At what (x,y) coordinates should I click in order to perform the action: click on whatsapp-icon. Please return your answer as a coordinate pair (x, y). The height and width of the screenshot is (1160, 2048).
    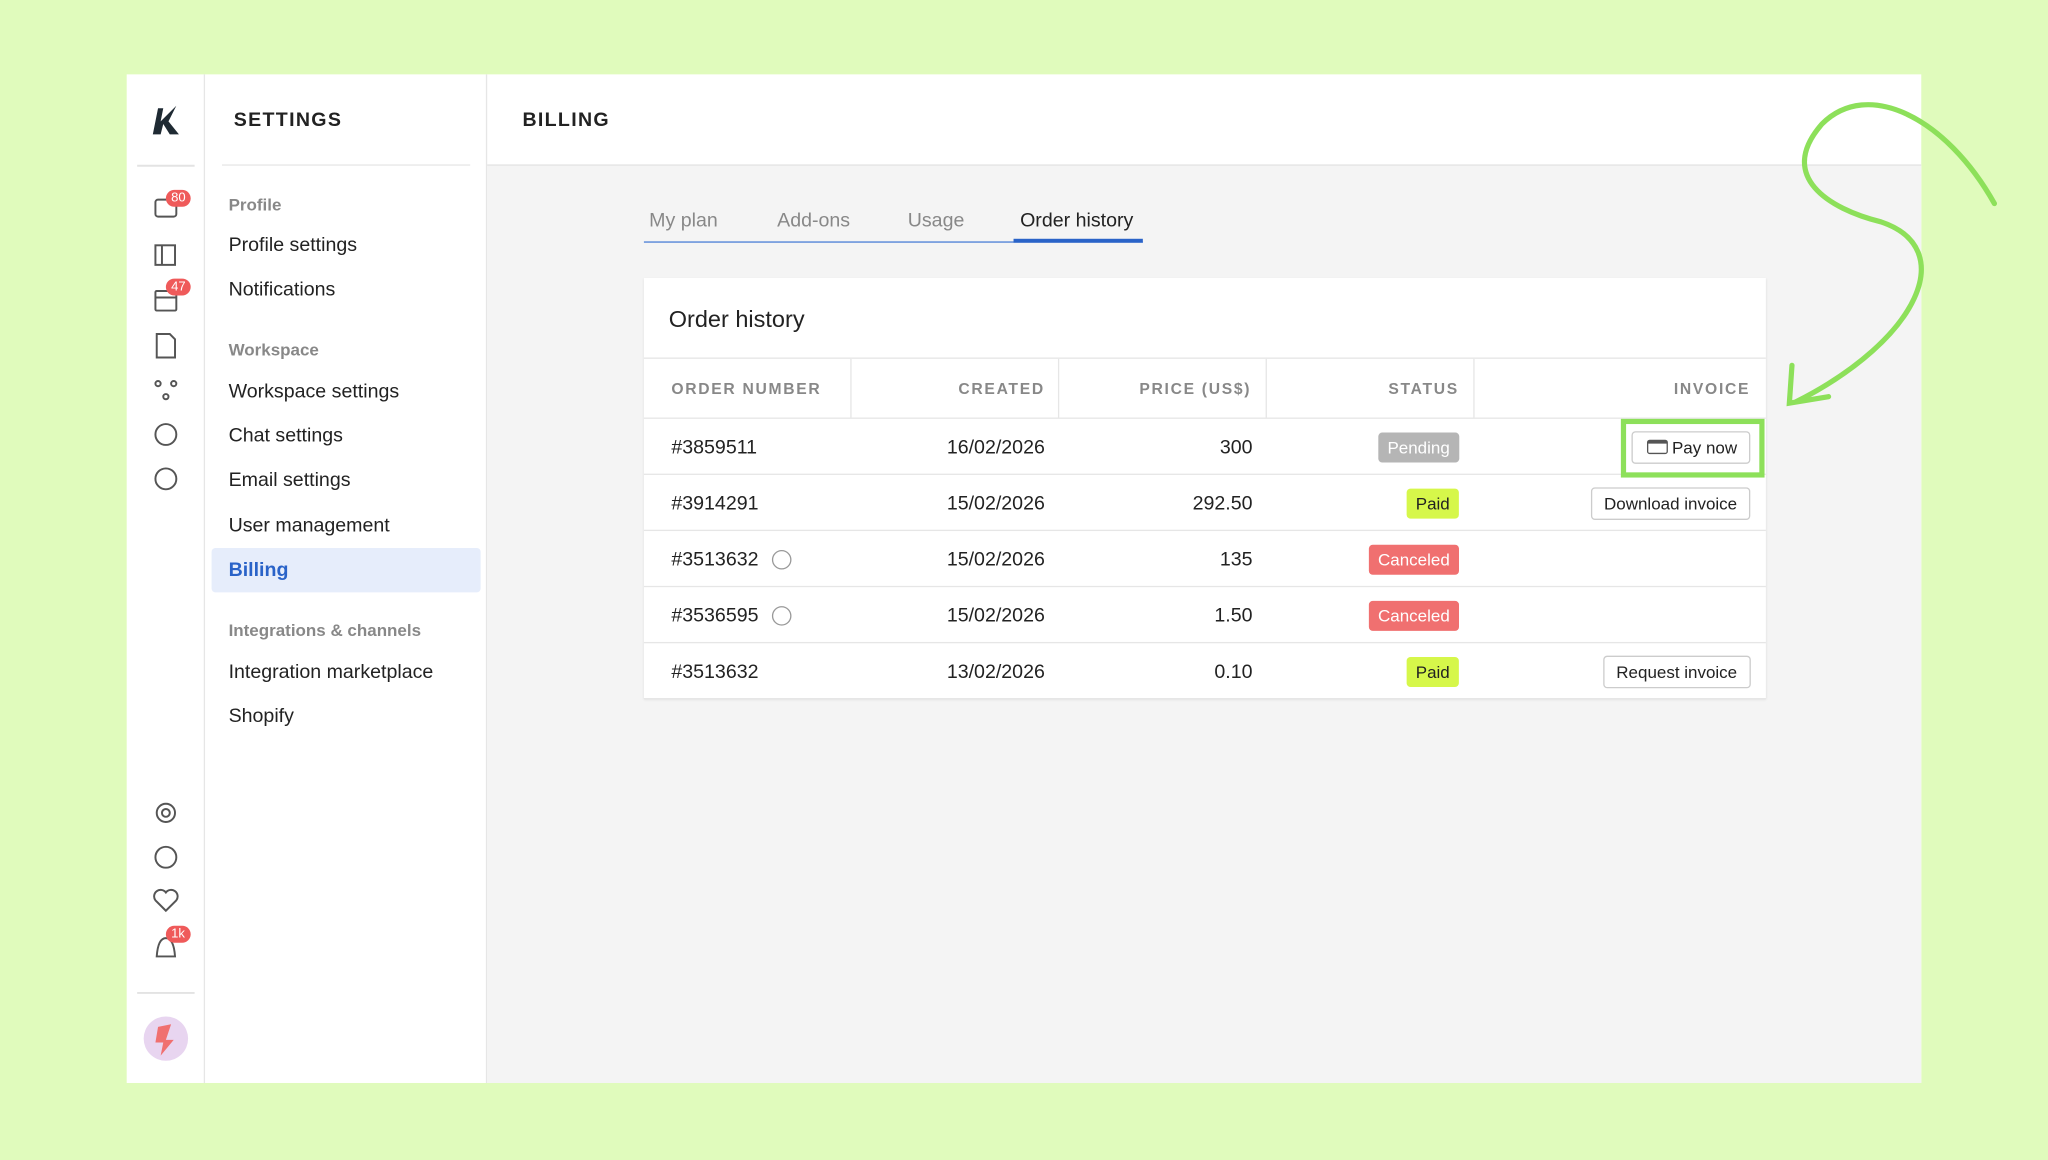
    Looking at the image, I should click on (166, 479).